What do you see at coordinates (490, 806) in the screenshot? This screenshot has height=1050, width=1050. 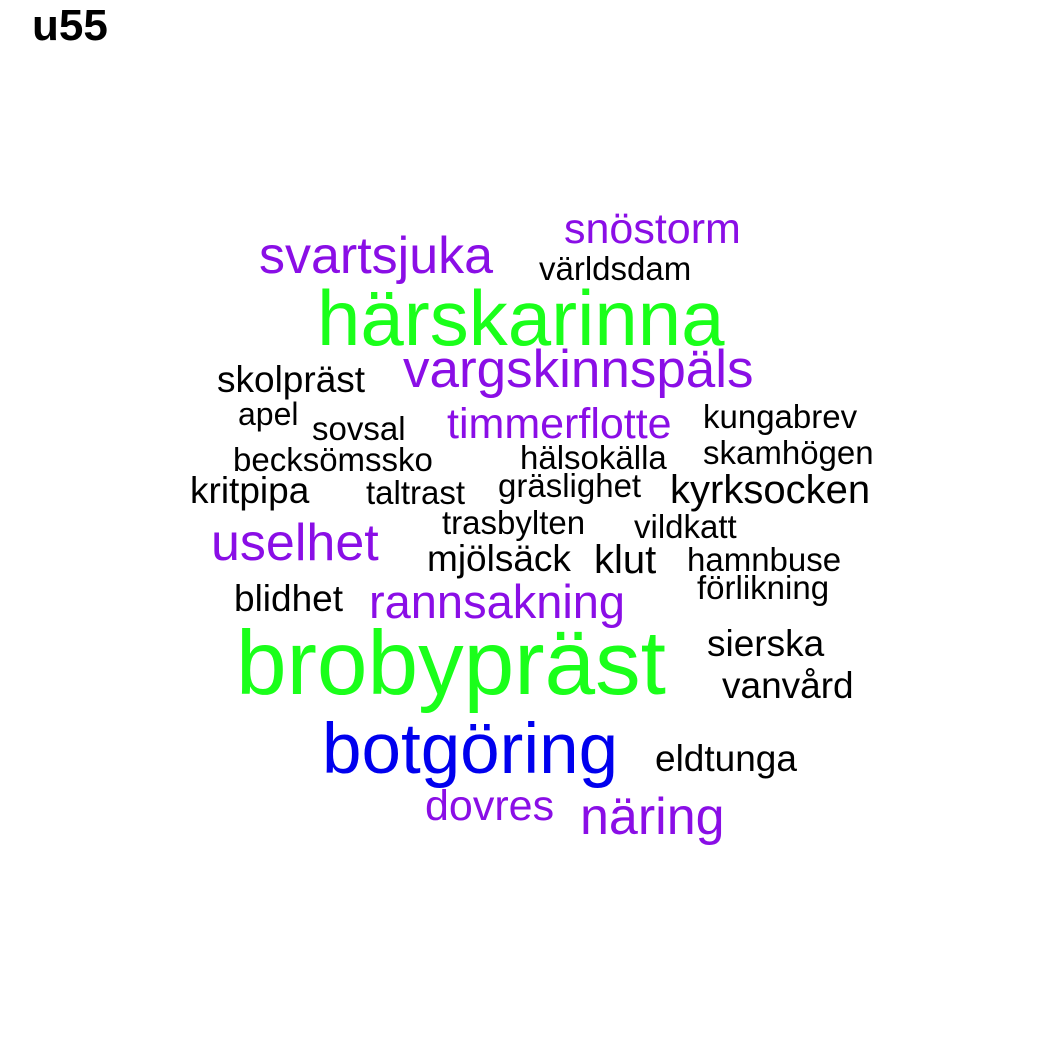 I see `word-dovres: dovres` at bounding box center [490, 806].